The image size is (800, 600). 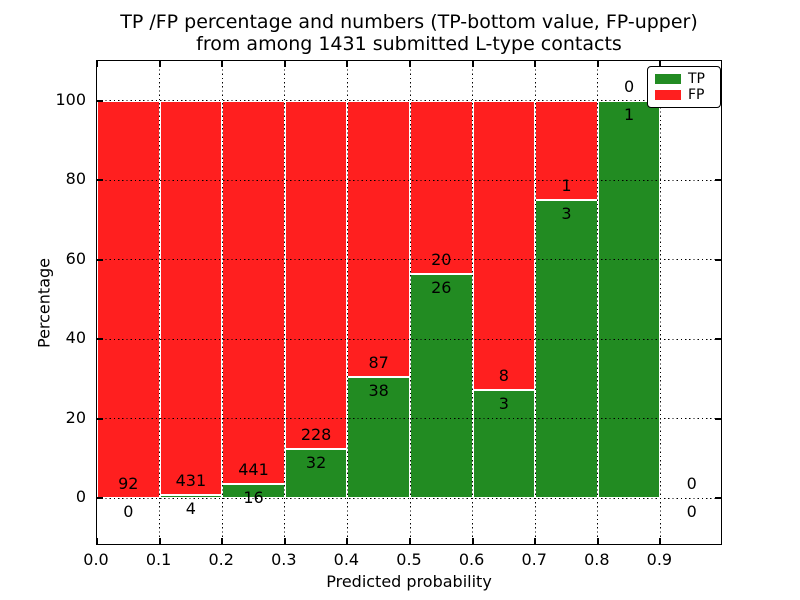 What do you see at coordinates (696, 79) in the screenshot?
I see `legend-label-tp: TP` at bounding box center [696, 79].